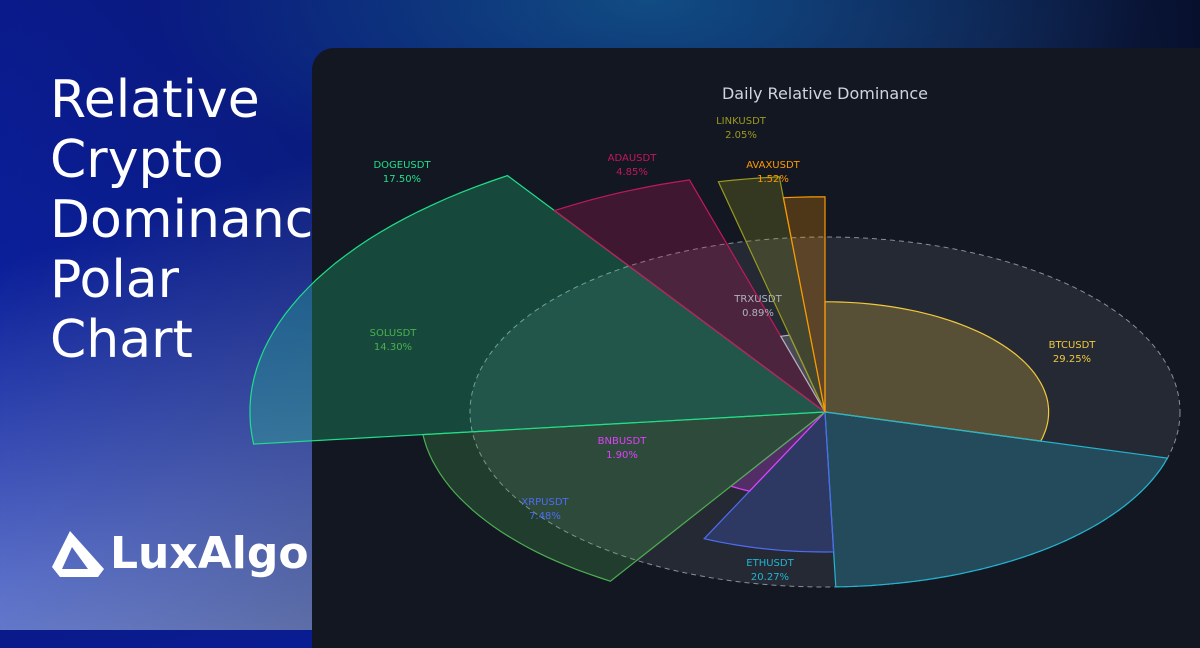 The image size is (1200, 648). What do you see at coordinates (773, 179) in the screenshot?
I see `value-label-avaxusdt: 1.52%` at bounding box center [773, 179].